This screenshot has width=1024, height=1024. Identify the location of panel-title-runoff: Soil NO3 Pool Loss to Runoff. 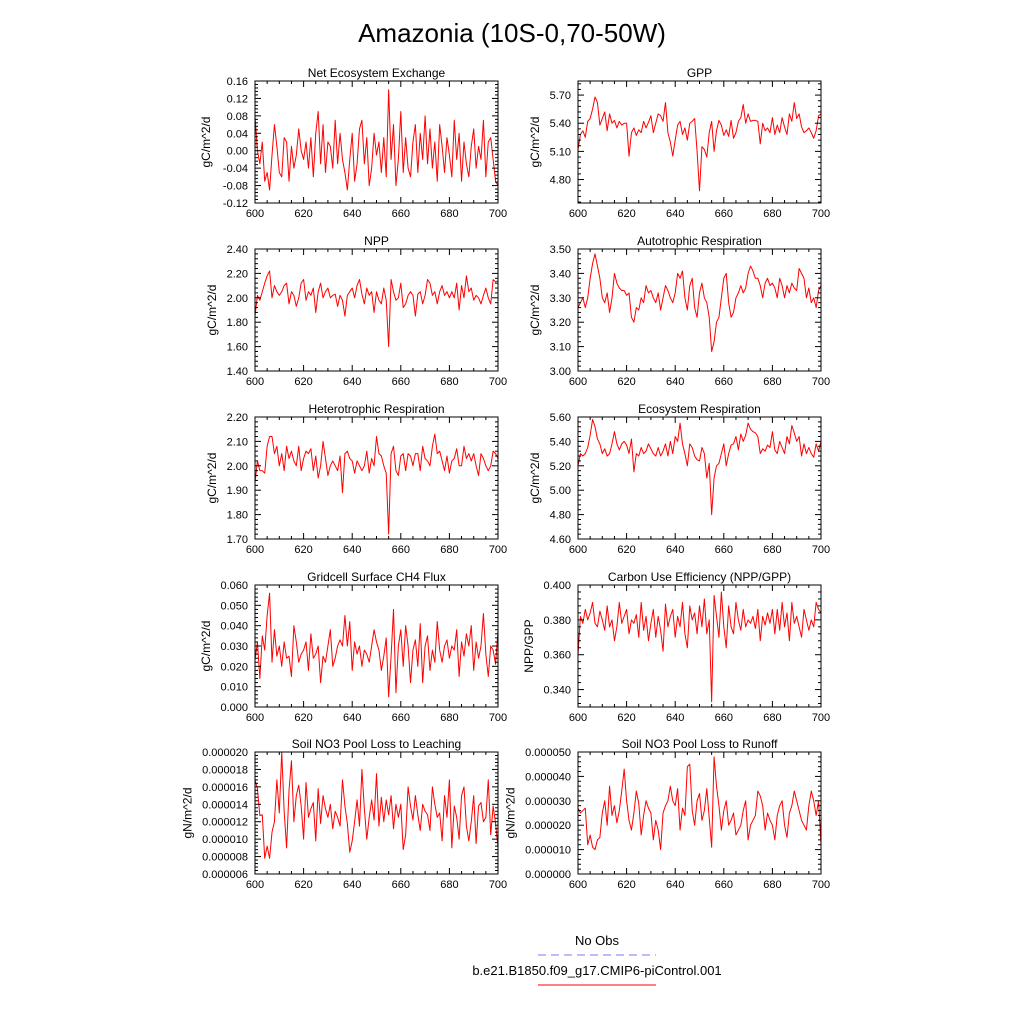
(700, 744).